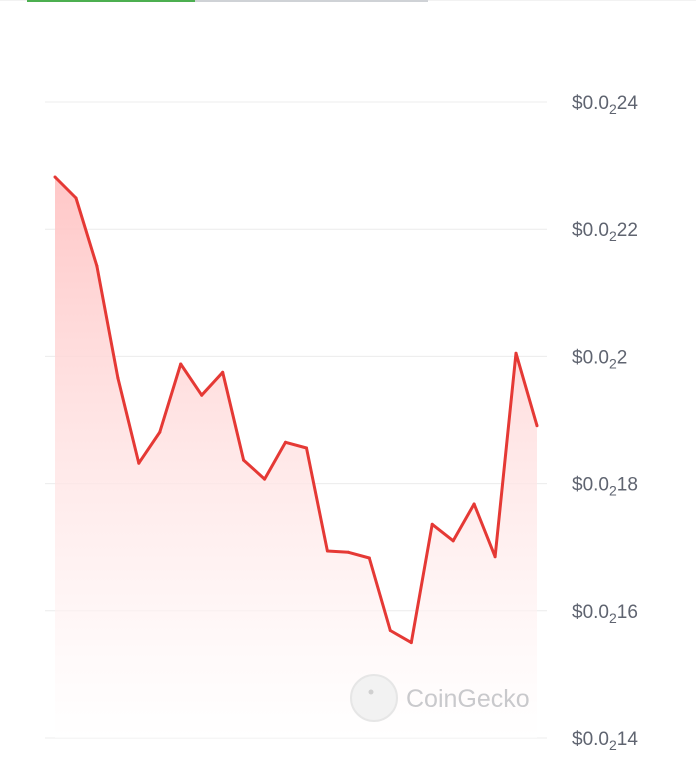 Image resolution: width=696 pixels, height=764 pixels. Describe the element at coordinates (605, 487) in the screenshot. I see `y-tick-label: $0.0218` at that location.